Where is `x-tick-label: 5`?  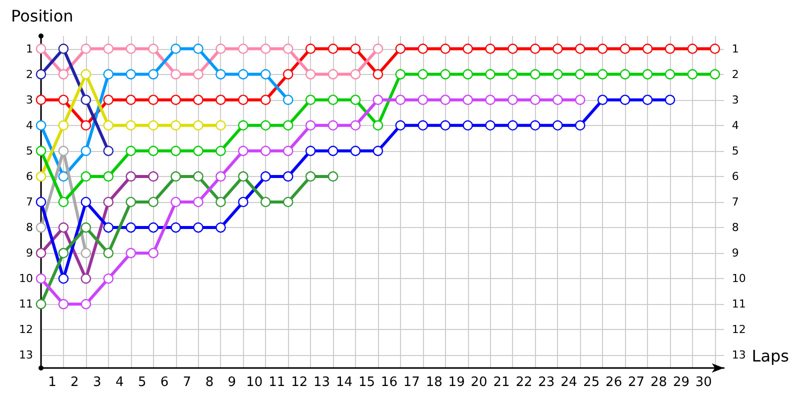 x-tick-label: 5 is located at coordinates (142, 382).